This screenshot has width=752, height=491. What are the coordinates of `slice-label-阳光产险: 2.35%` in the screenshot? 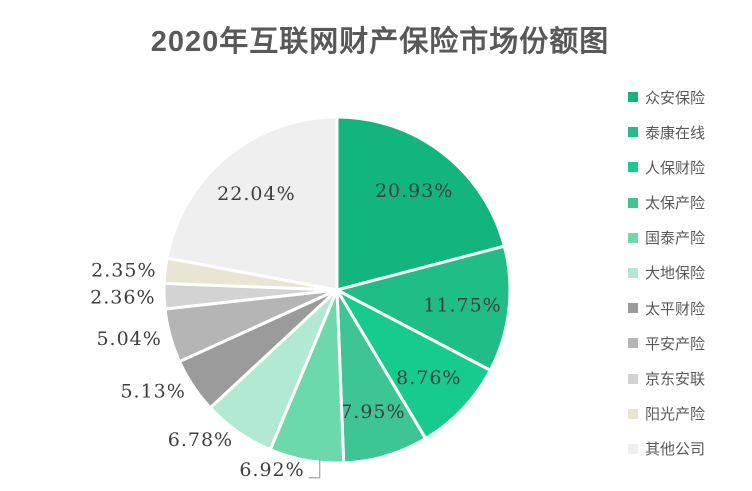 It's located at (123, 271).